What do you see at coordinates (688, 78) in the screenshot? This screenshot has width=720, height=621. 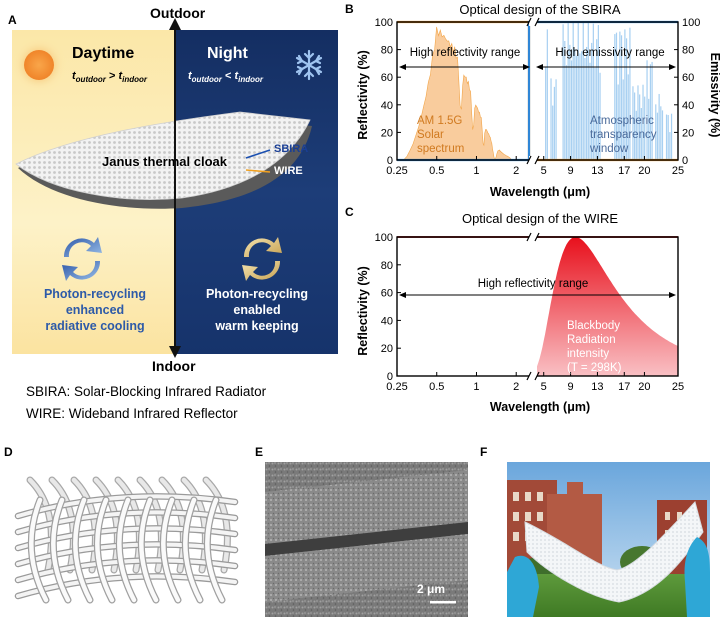 I see `y2-tick-label: 60` at bounding box center [688, 78].